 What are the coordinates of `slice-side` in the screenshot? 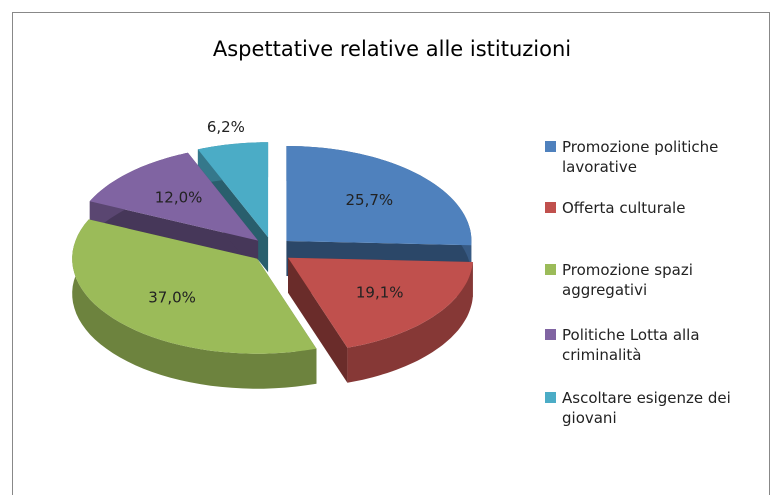 It's located at (318, 320).